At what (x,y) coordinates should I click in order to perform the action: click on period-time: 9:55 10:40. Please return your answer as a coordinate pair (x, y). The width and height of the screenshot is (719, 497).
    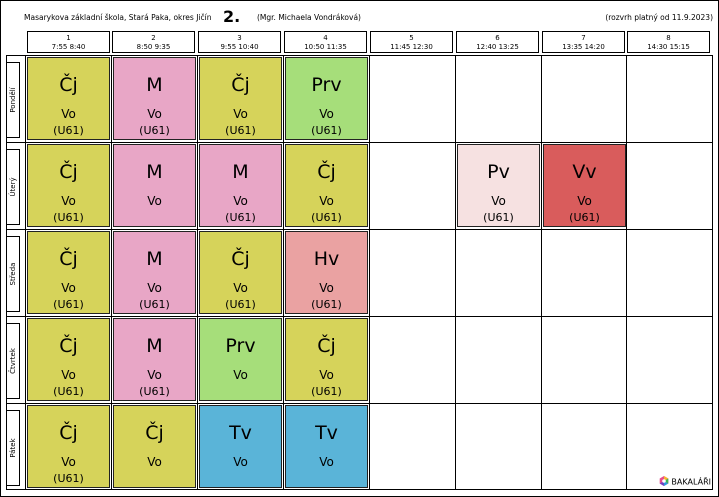
    Looking at the image, I should click on (239, 46).